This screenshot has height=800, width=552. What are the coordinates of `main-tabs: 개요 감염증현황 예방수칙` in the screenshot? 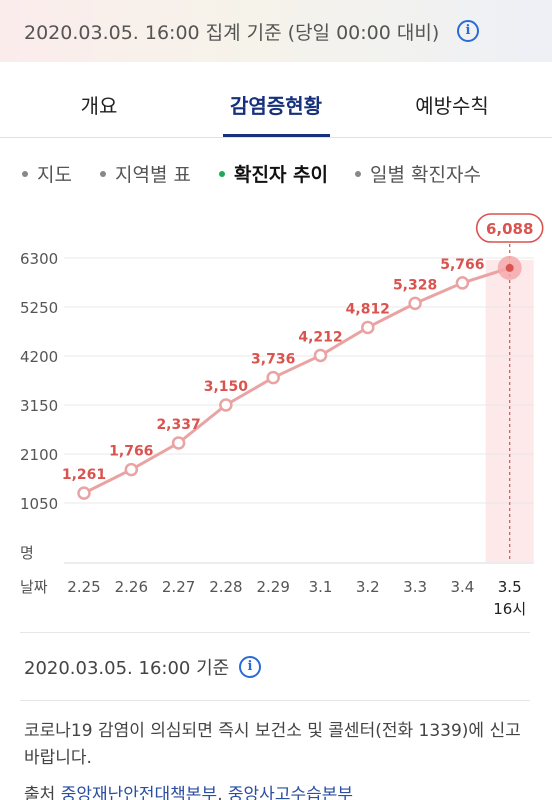 It's located at (276, 100).